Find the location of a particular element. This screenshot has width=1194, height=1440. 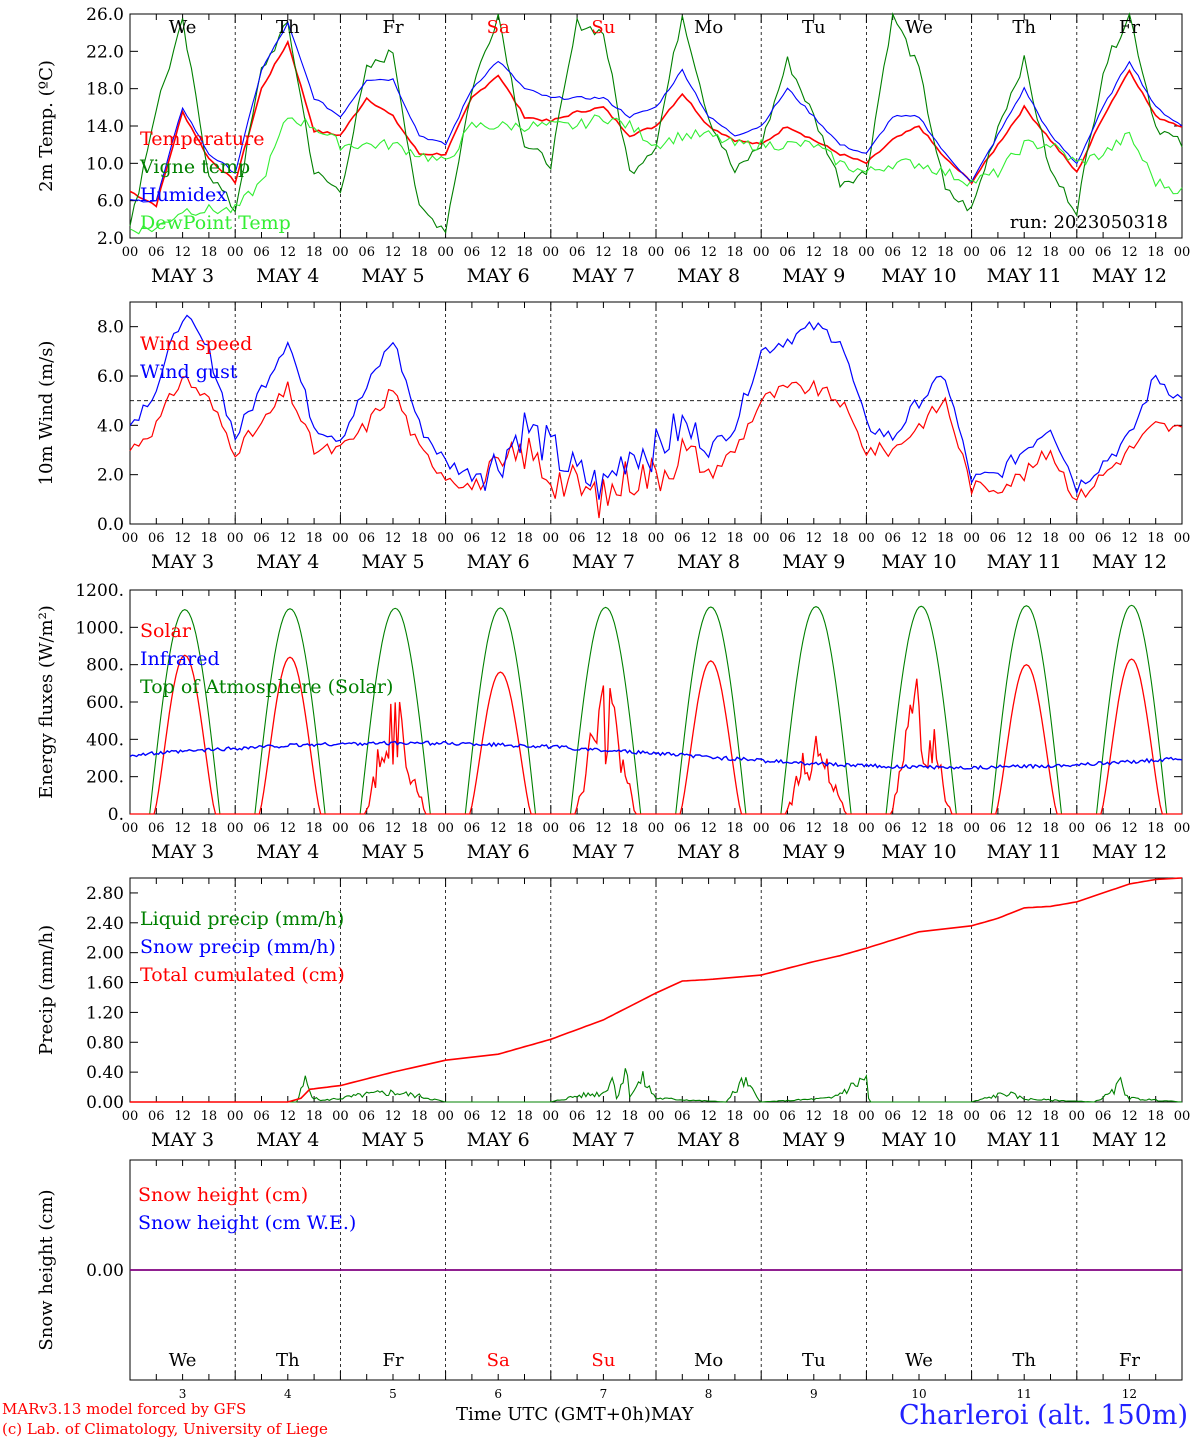

date-label: MAY 10 is located at coordinates (918, 852).